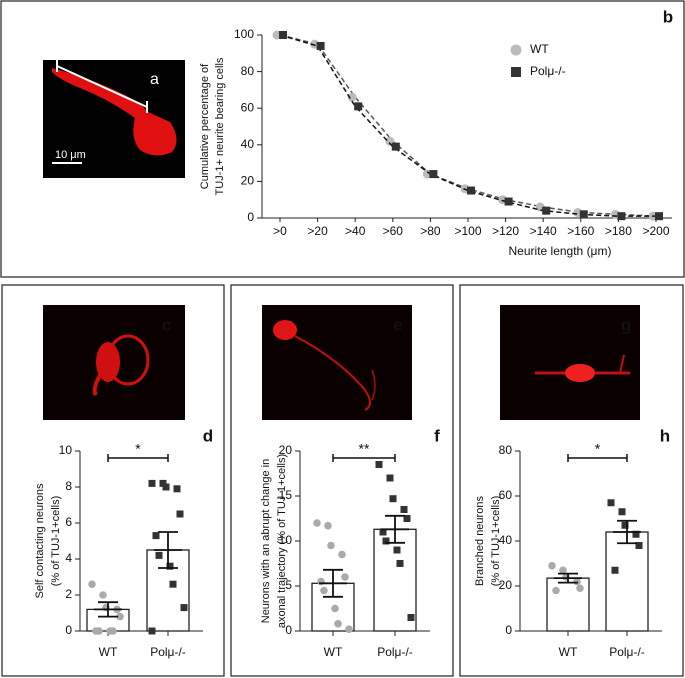 The height and width of the screenshot is (678, 685). I want to click on panel-label: e, so click(397, 324).